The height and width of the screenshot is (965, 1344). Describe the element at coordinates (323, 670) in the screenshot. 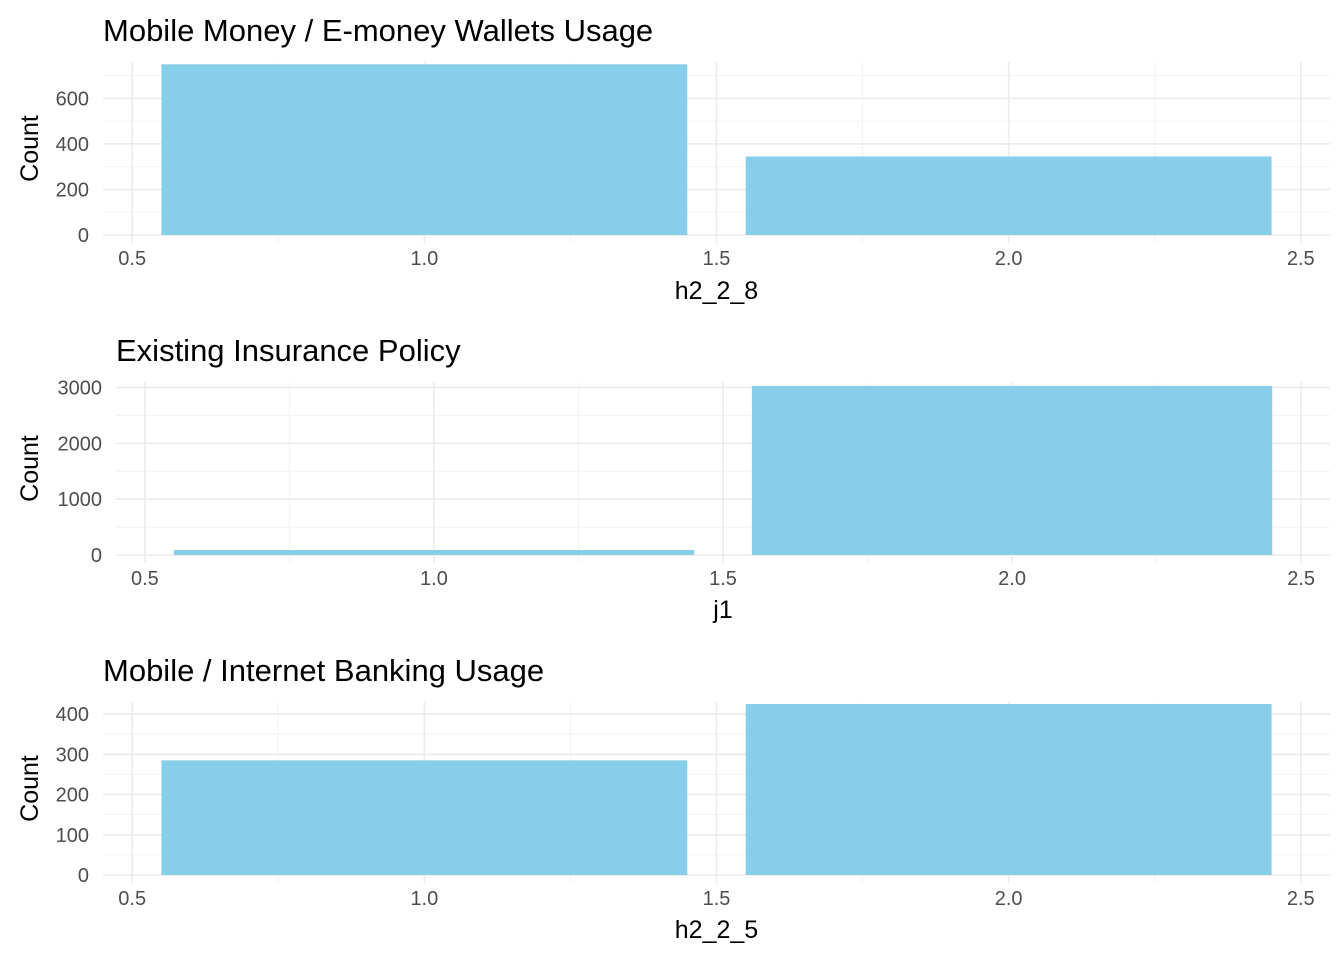

I see `chart-title: Mobile / Internet Banking Usage` at that location.